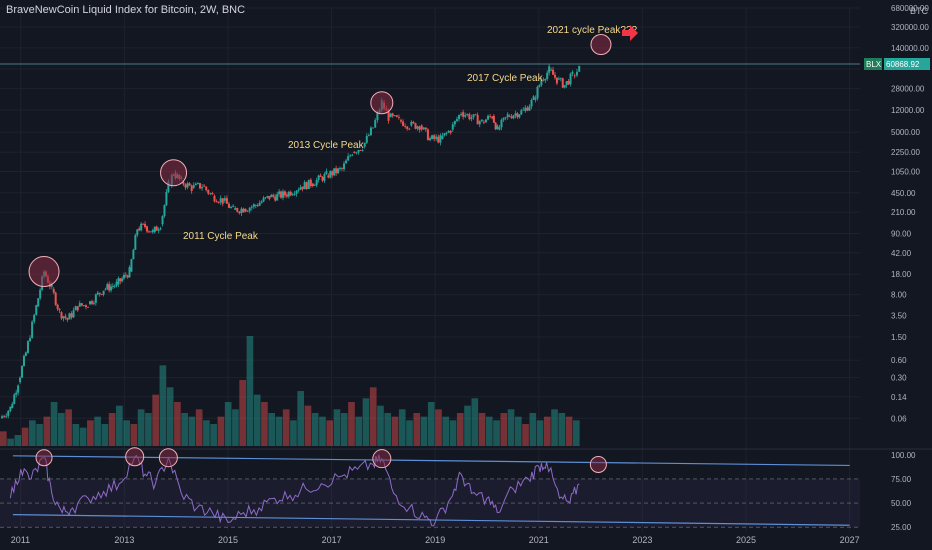 This screenshot has height=550, width=932. What do you see at coordinates (435, 540) in the screenshot?
I see `time-axis: 2011 2013 2015 2017 2019 2021 2023 2025 2027` at bounding box center [435, 540].